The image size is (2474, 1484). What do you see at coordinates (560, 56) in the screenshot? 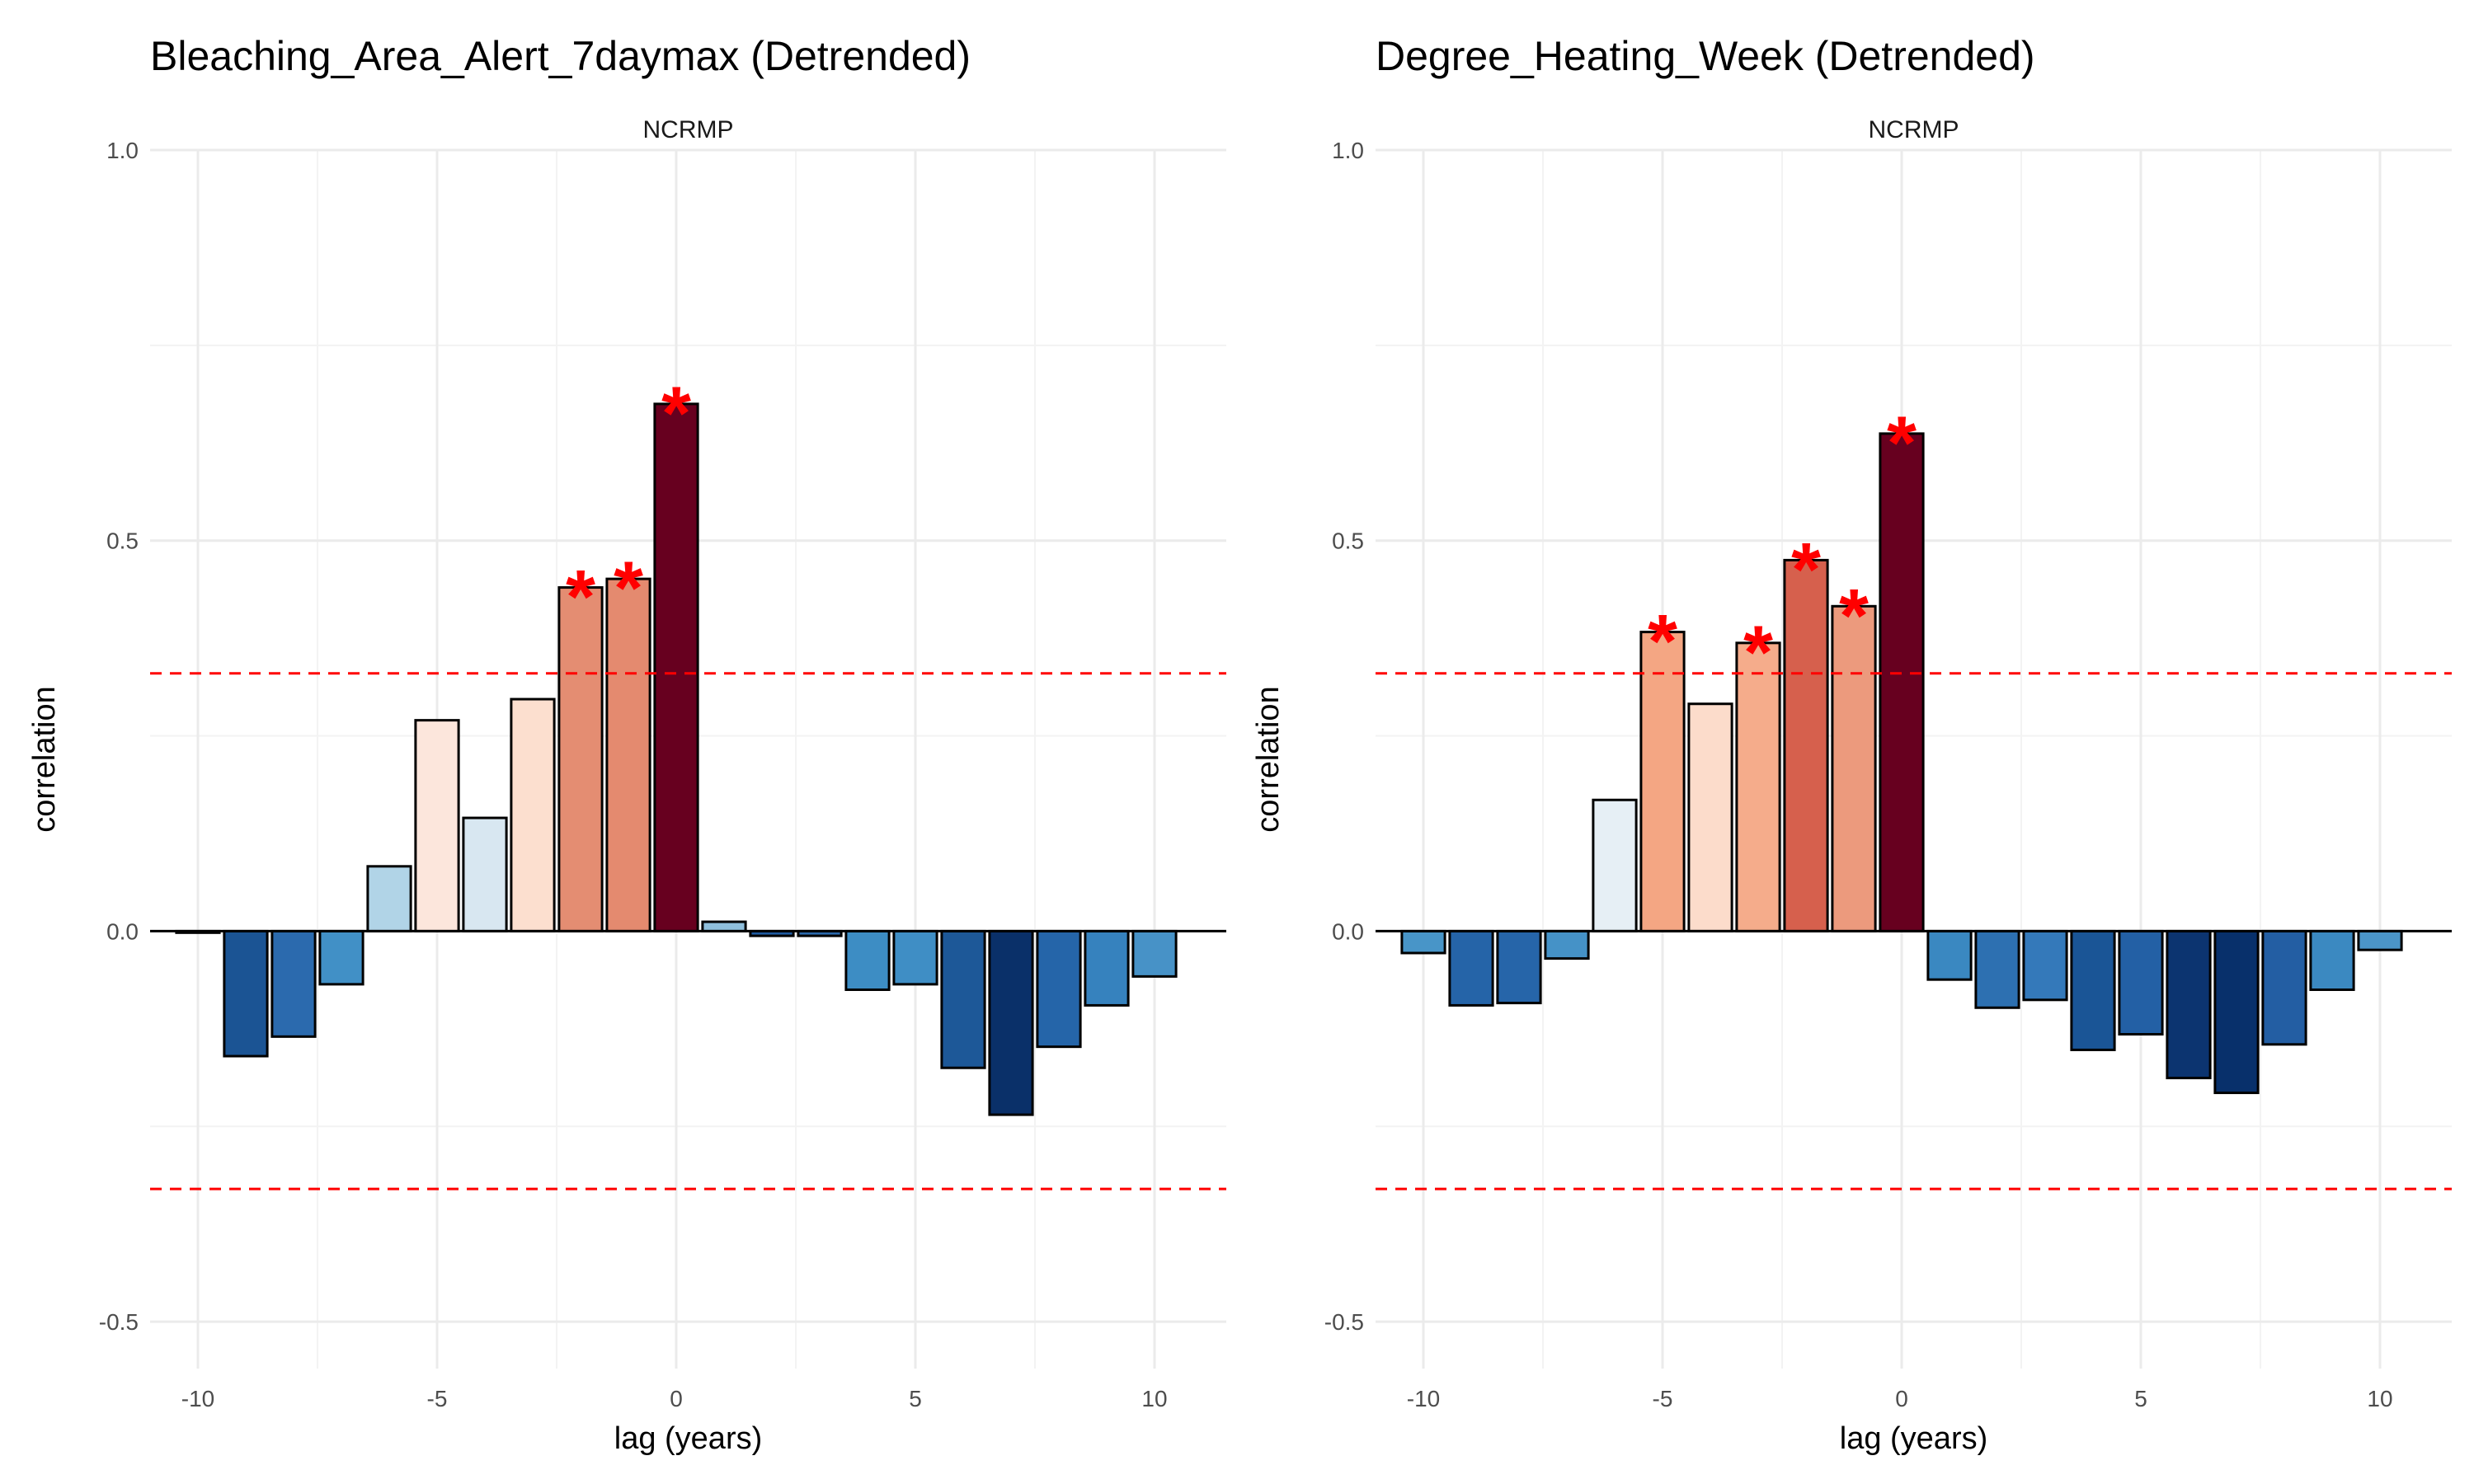
I see `chart-title-left: Bleaching_Area_Alert_7daymax (Detrended)` at bounding box center [560, 56].